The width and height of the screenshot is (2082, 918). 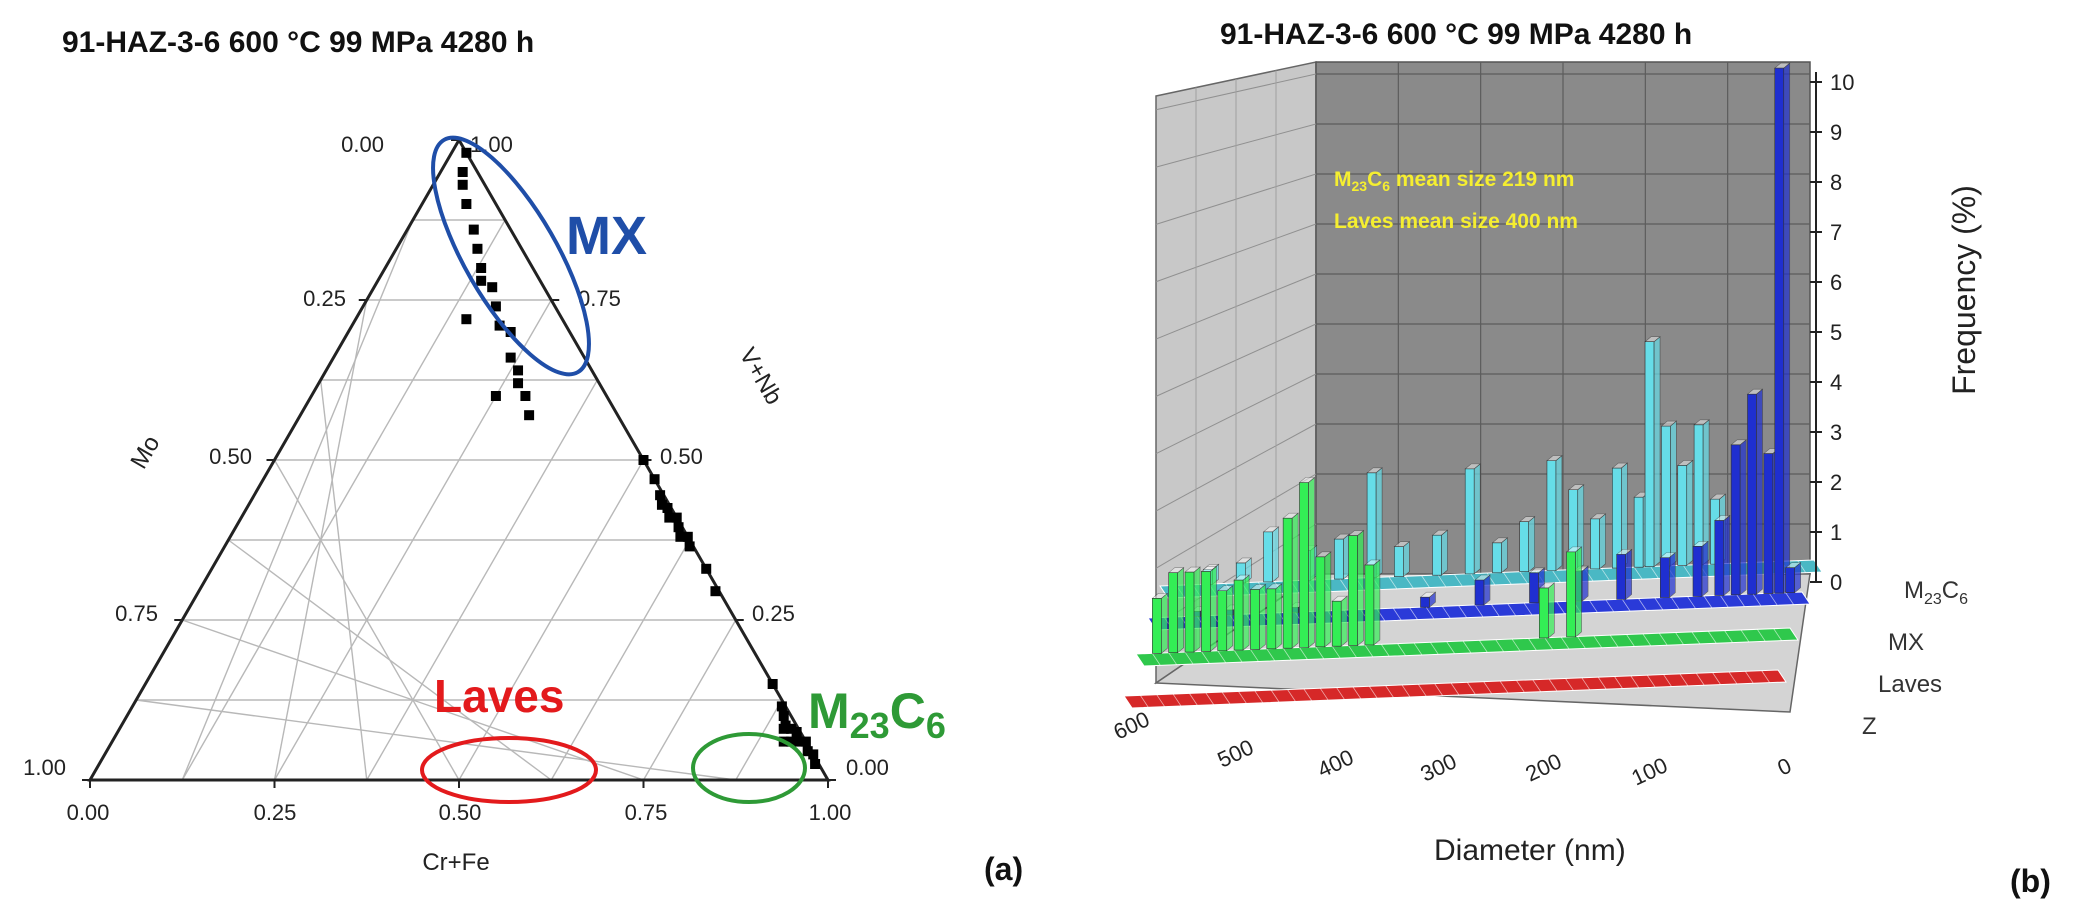 I want to click on ytick-3: 3, so click(x=1836, y=432).